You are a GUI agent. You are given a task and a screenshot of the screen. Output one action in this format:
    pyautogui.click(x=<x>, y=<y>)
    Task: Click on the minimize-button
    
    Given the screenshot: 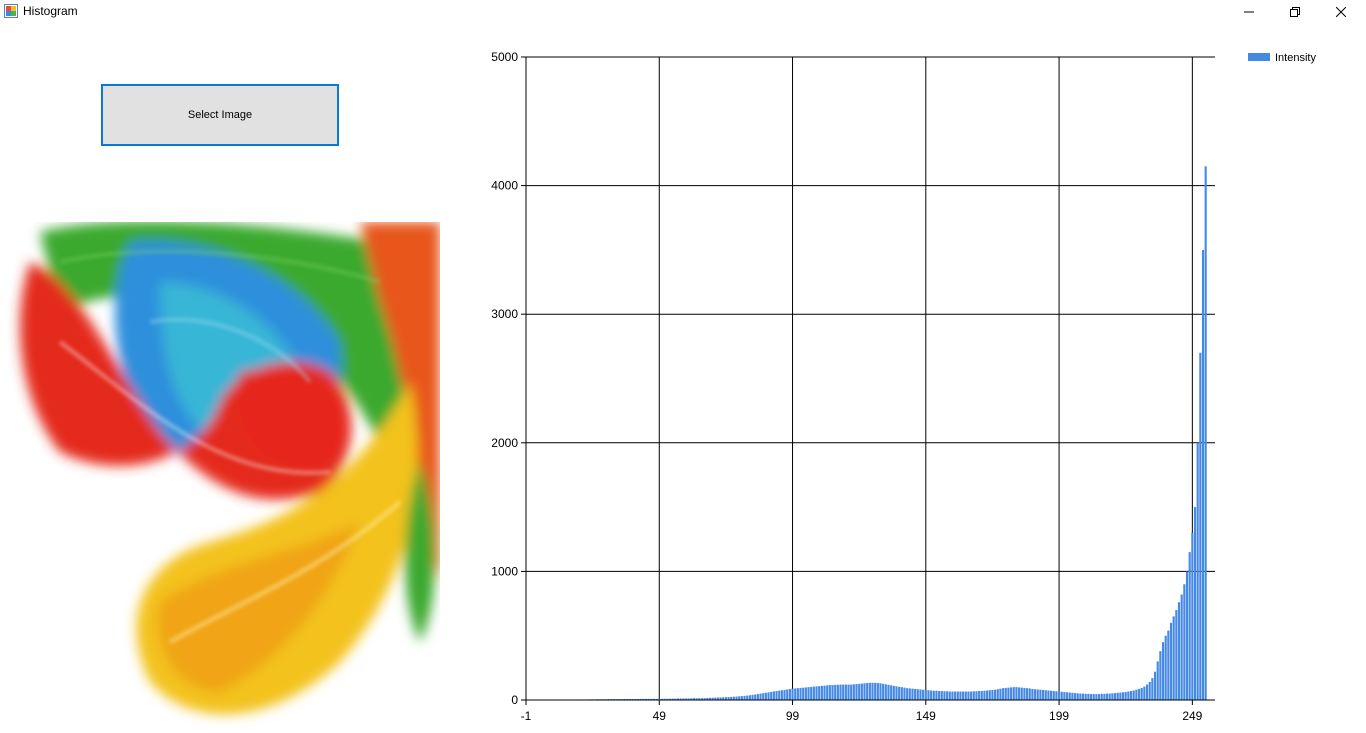 What is the action you would take?
    pyautogui.click(x=1249, y=12)
    